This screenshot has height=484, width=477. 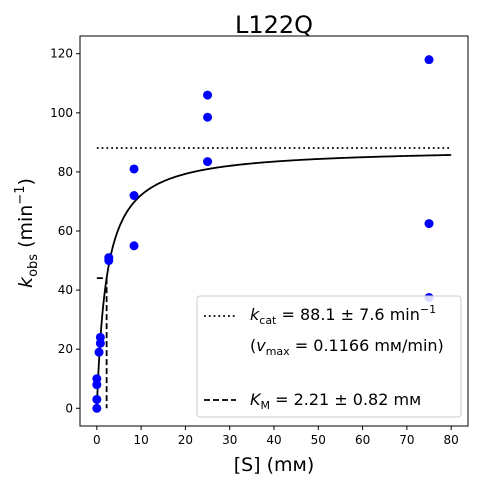 I want to click on x-tick-label: 0, so click(x=97, y=440).